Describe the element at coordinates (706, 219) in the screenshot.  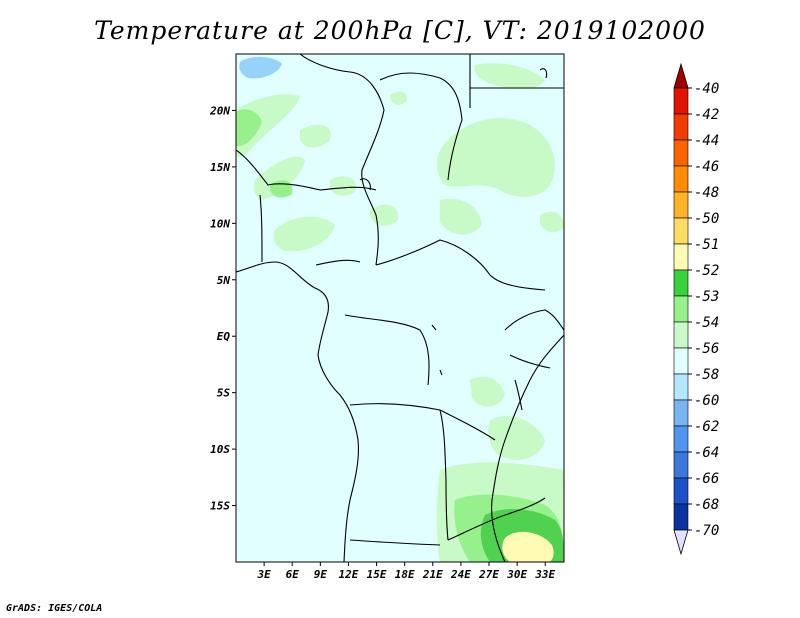
I see `colorbar-label: -50` at that location.